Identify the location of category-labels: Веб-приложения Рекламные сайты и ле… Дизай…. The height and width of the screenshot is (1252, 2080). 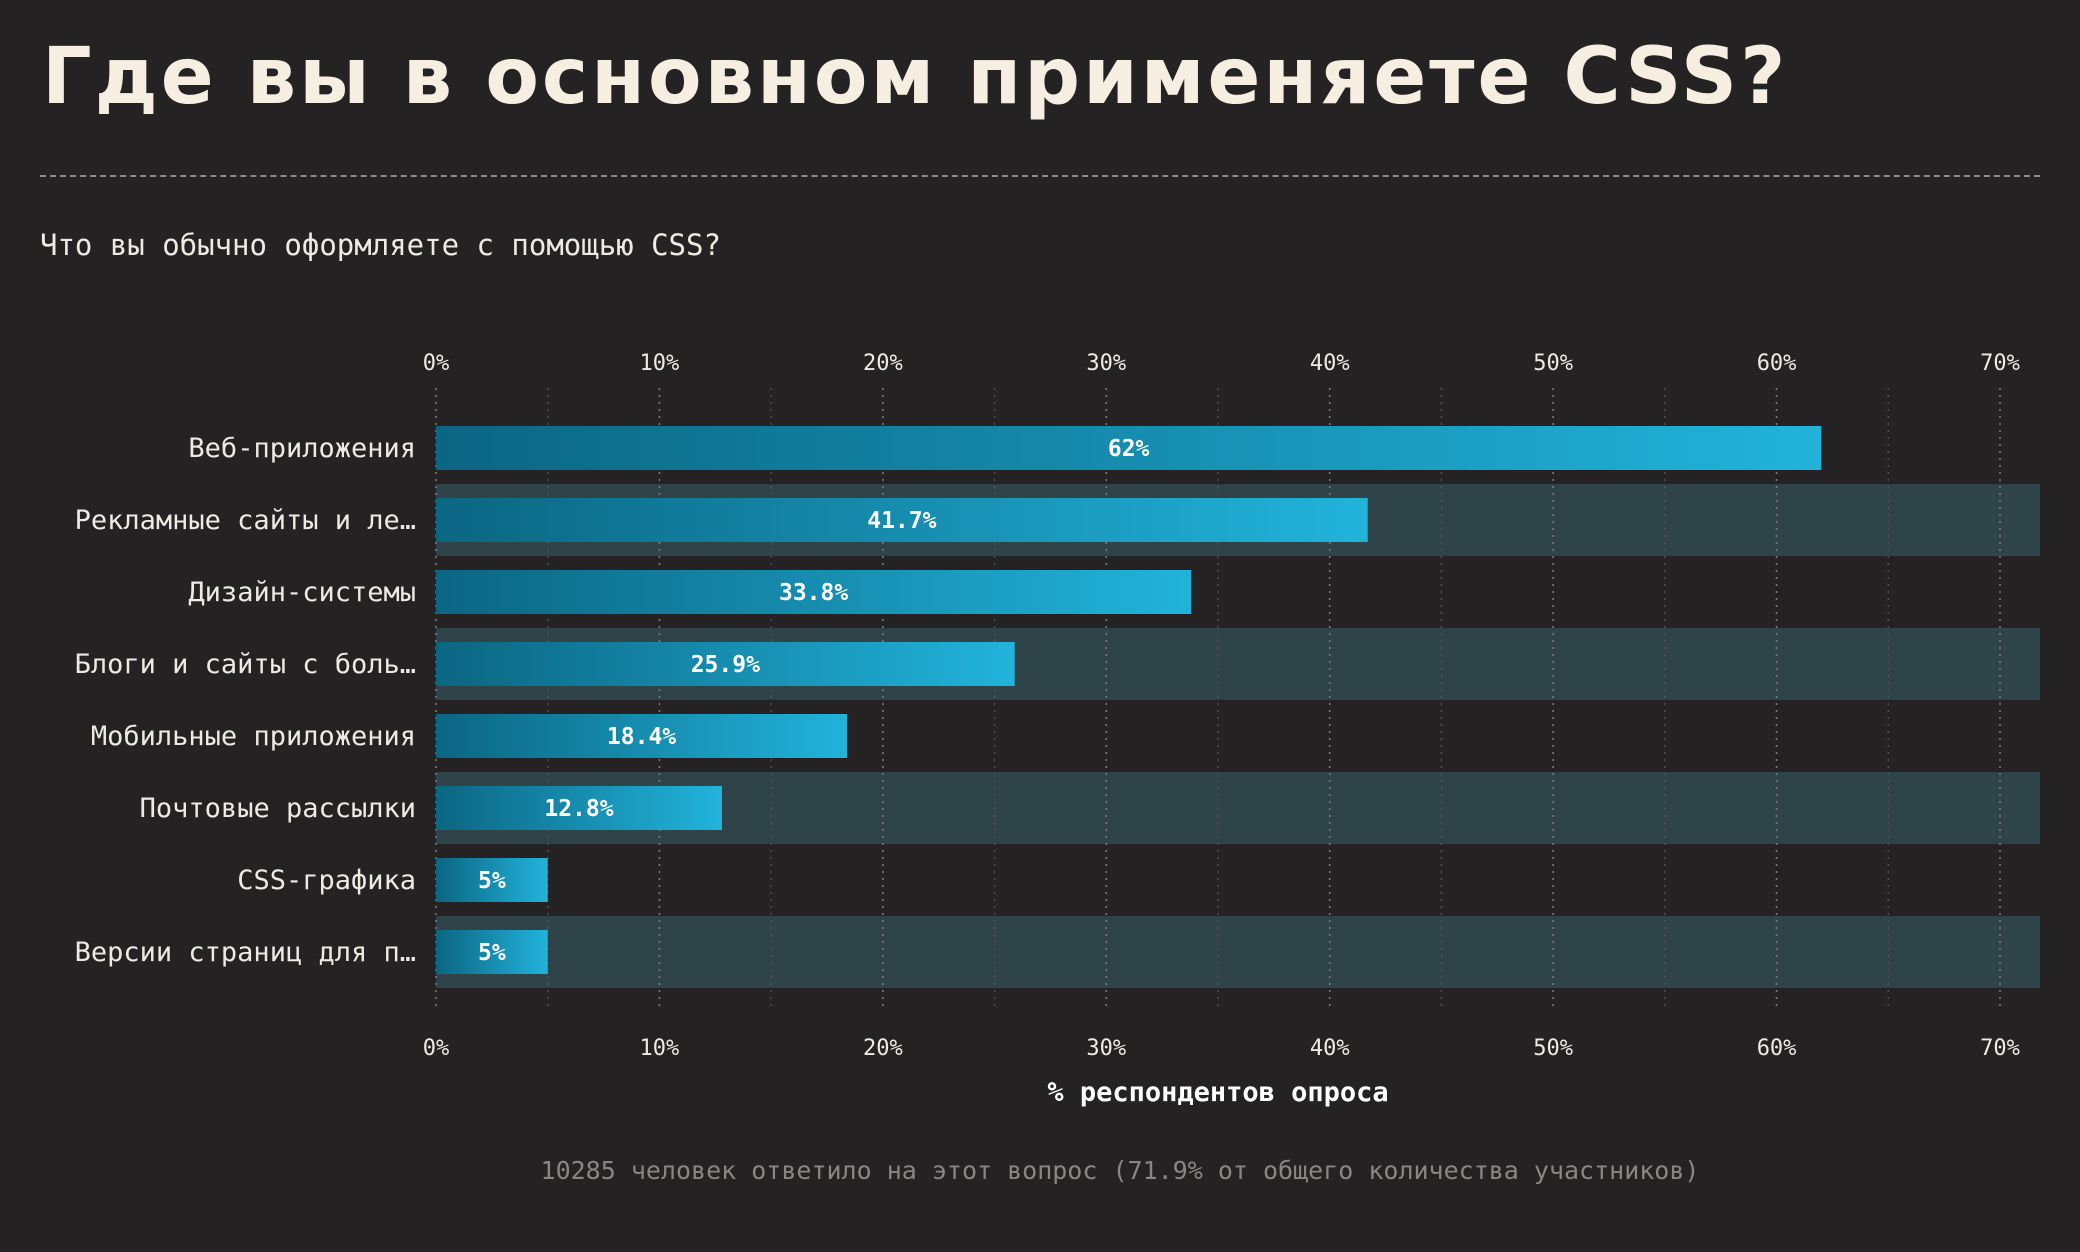
(245, 700).